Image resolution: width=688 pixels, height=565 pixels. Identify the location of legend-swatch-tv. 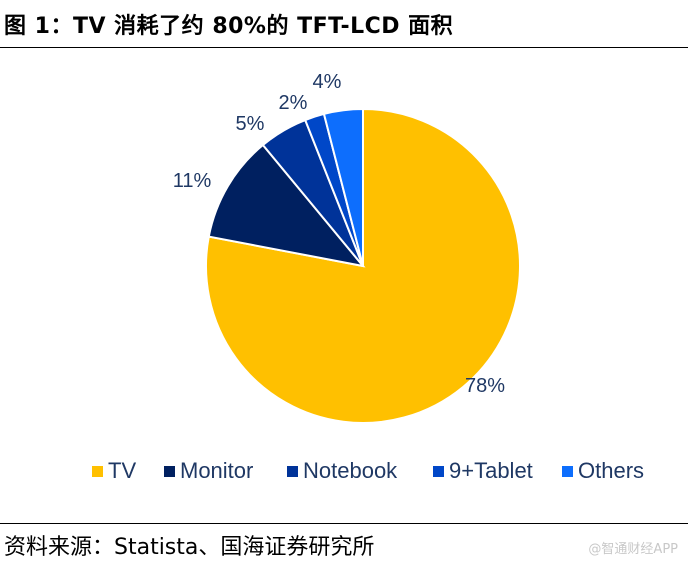
(97, 471).